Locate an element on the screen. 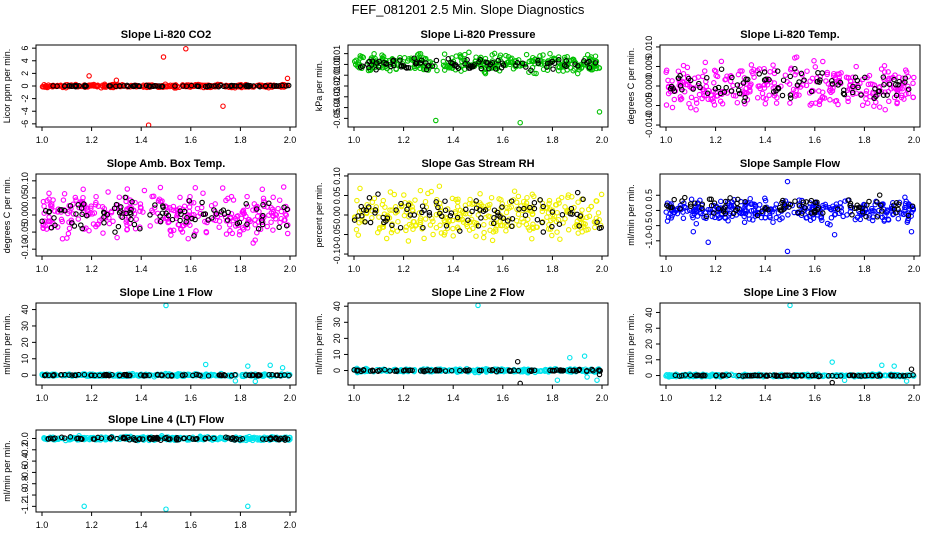 The height and width of the screenshot is (540, 936). y-axis-label: ml/min per min. is located at coordinates (631, 344).